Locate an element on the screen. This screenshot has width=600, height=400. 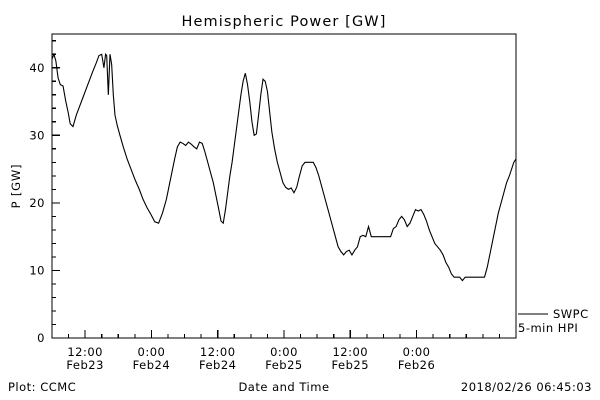
y-axis-ticks: 0 10 20 30 40 is located at coordinates (44, 192).